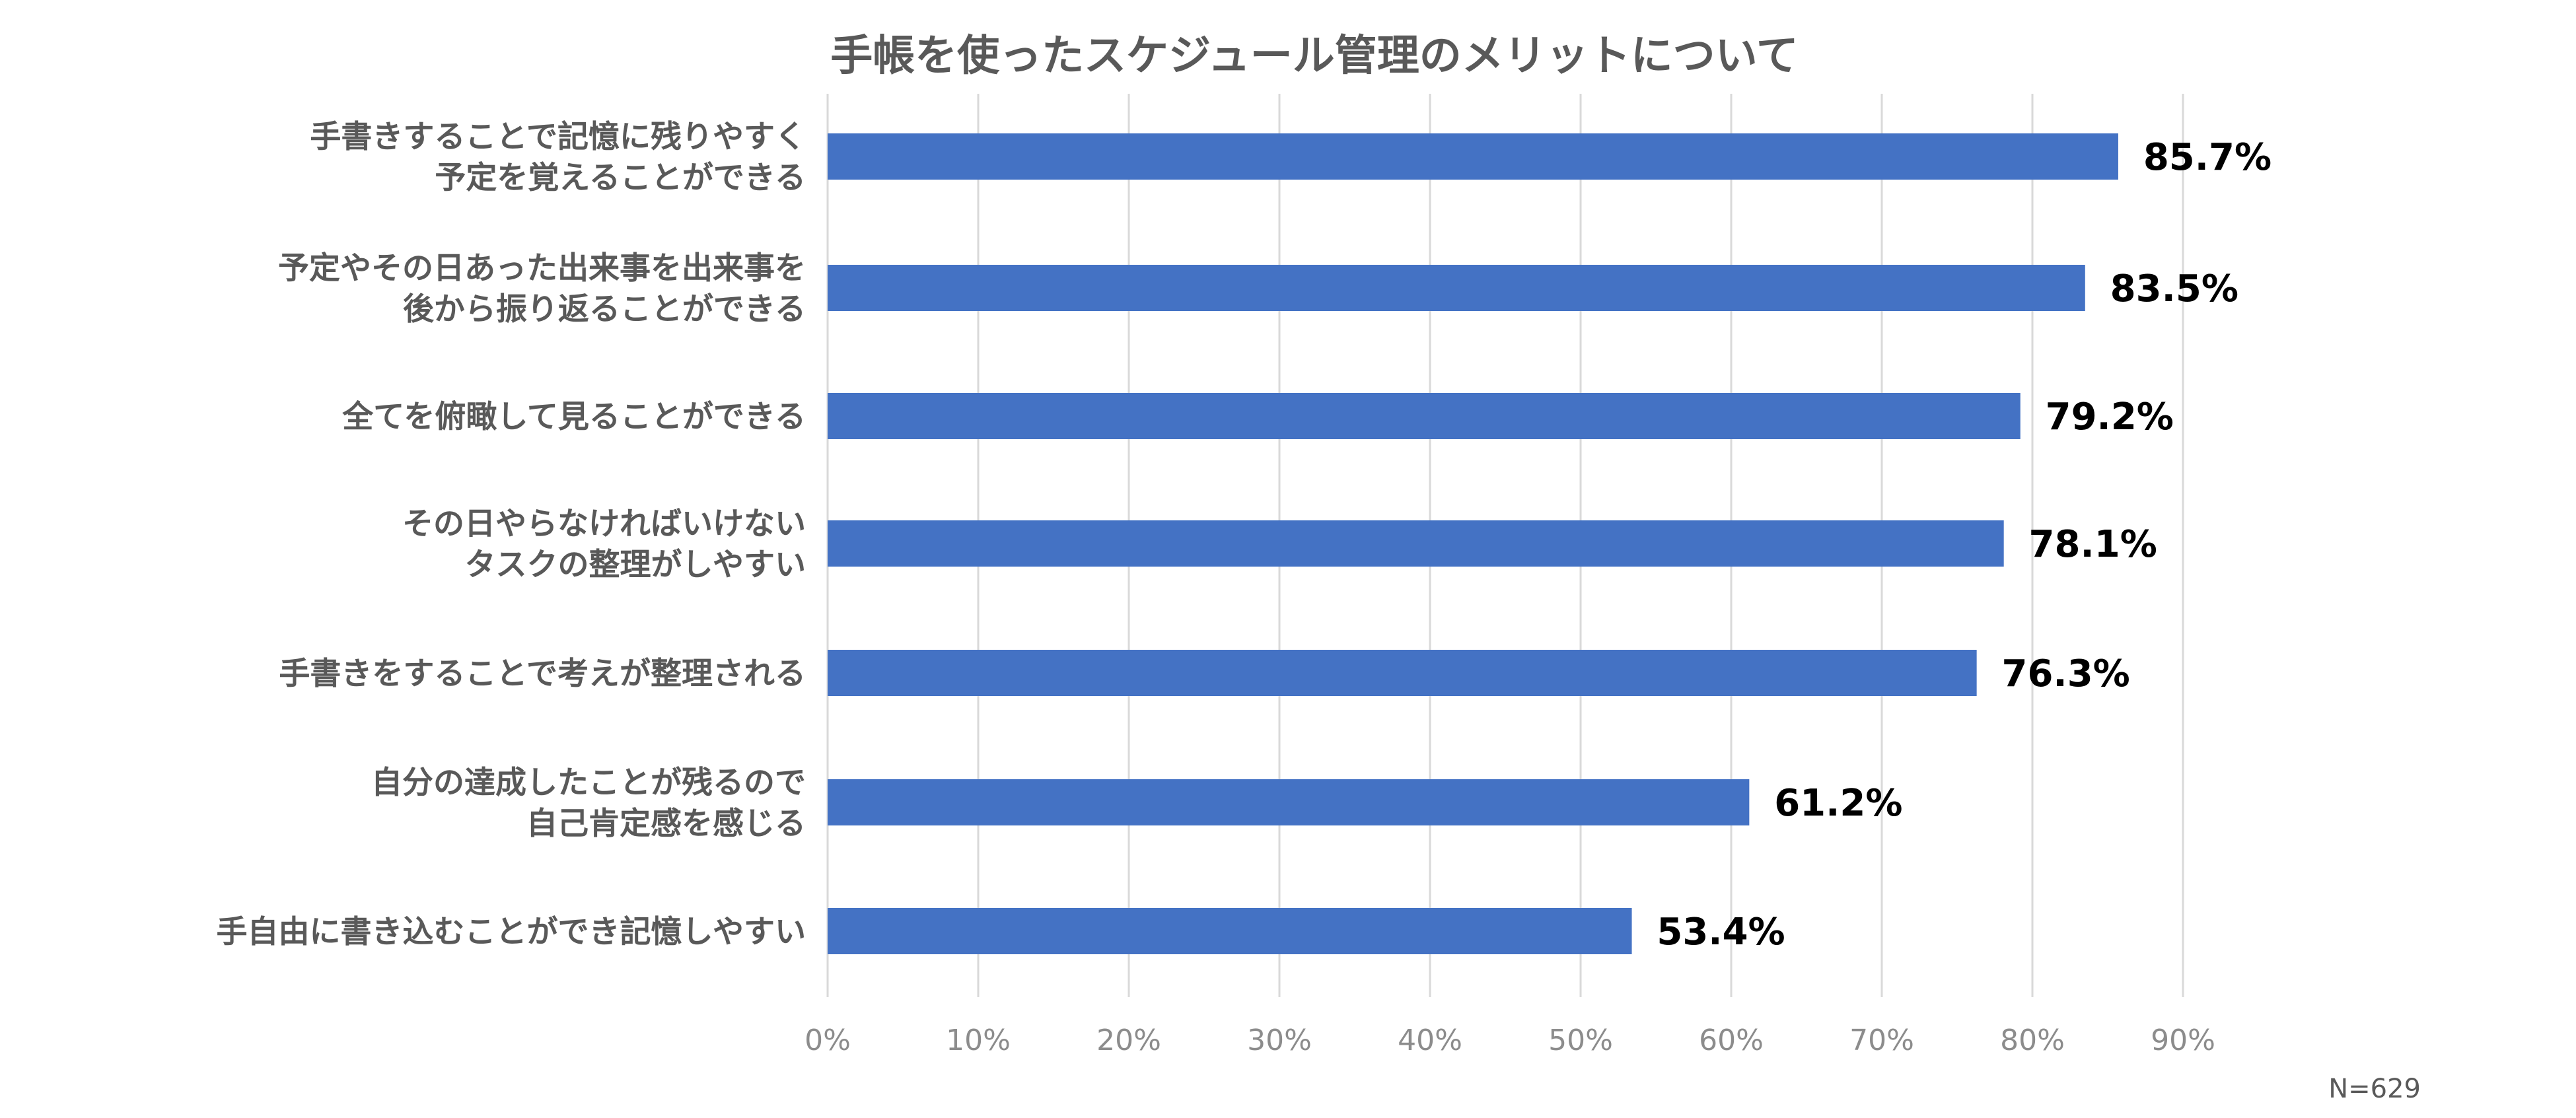 Image resolution: width=2576 pixels, height=1118 pixels. I want to click on x-tick-label: 40%, so click(1430, 1040).